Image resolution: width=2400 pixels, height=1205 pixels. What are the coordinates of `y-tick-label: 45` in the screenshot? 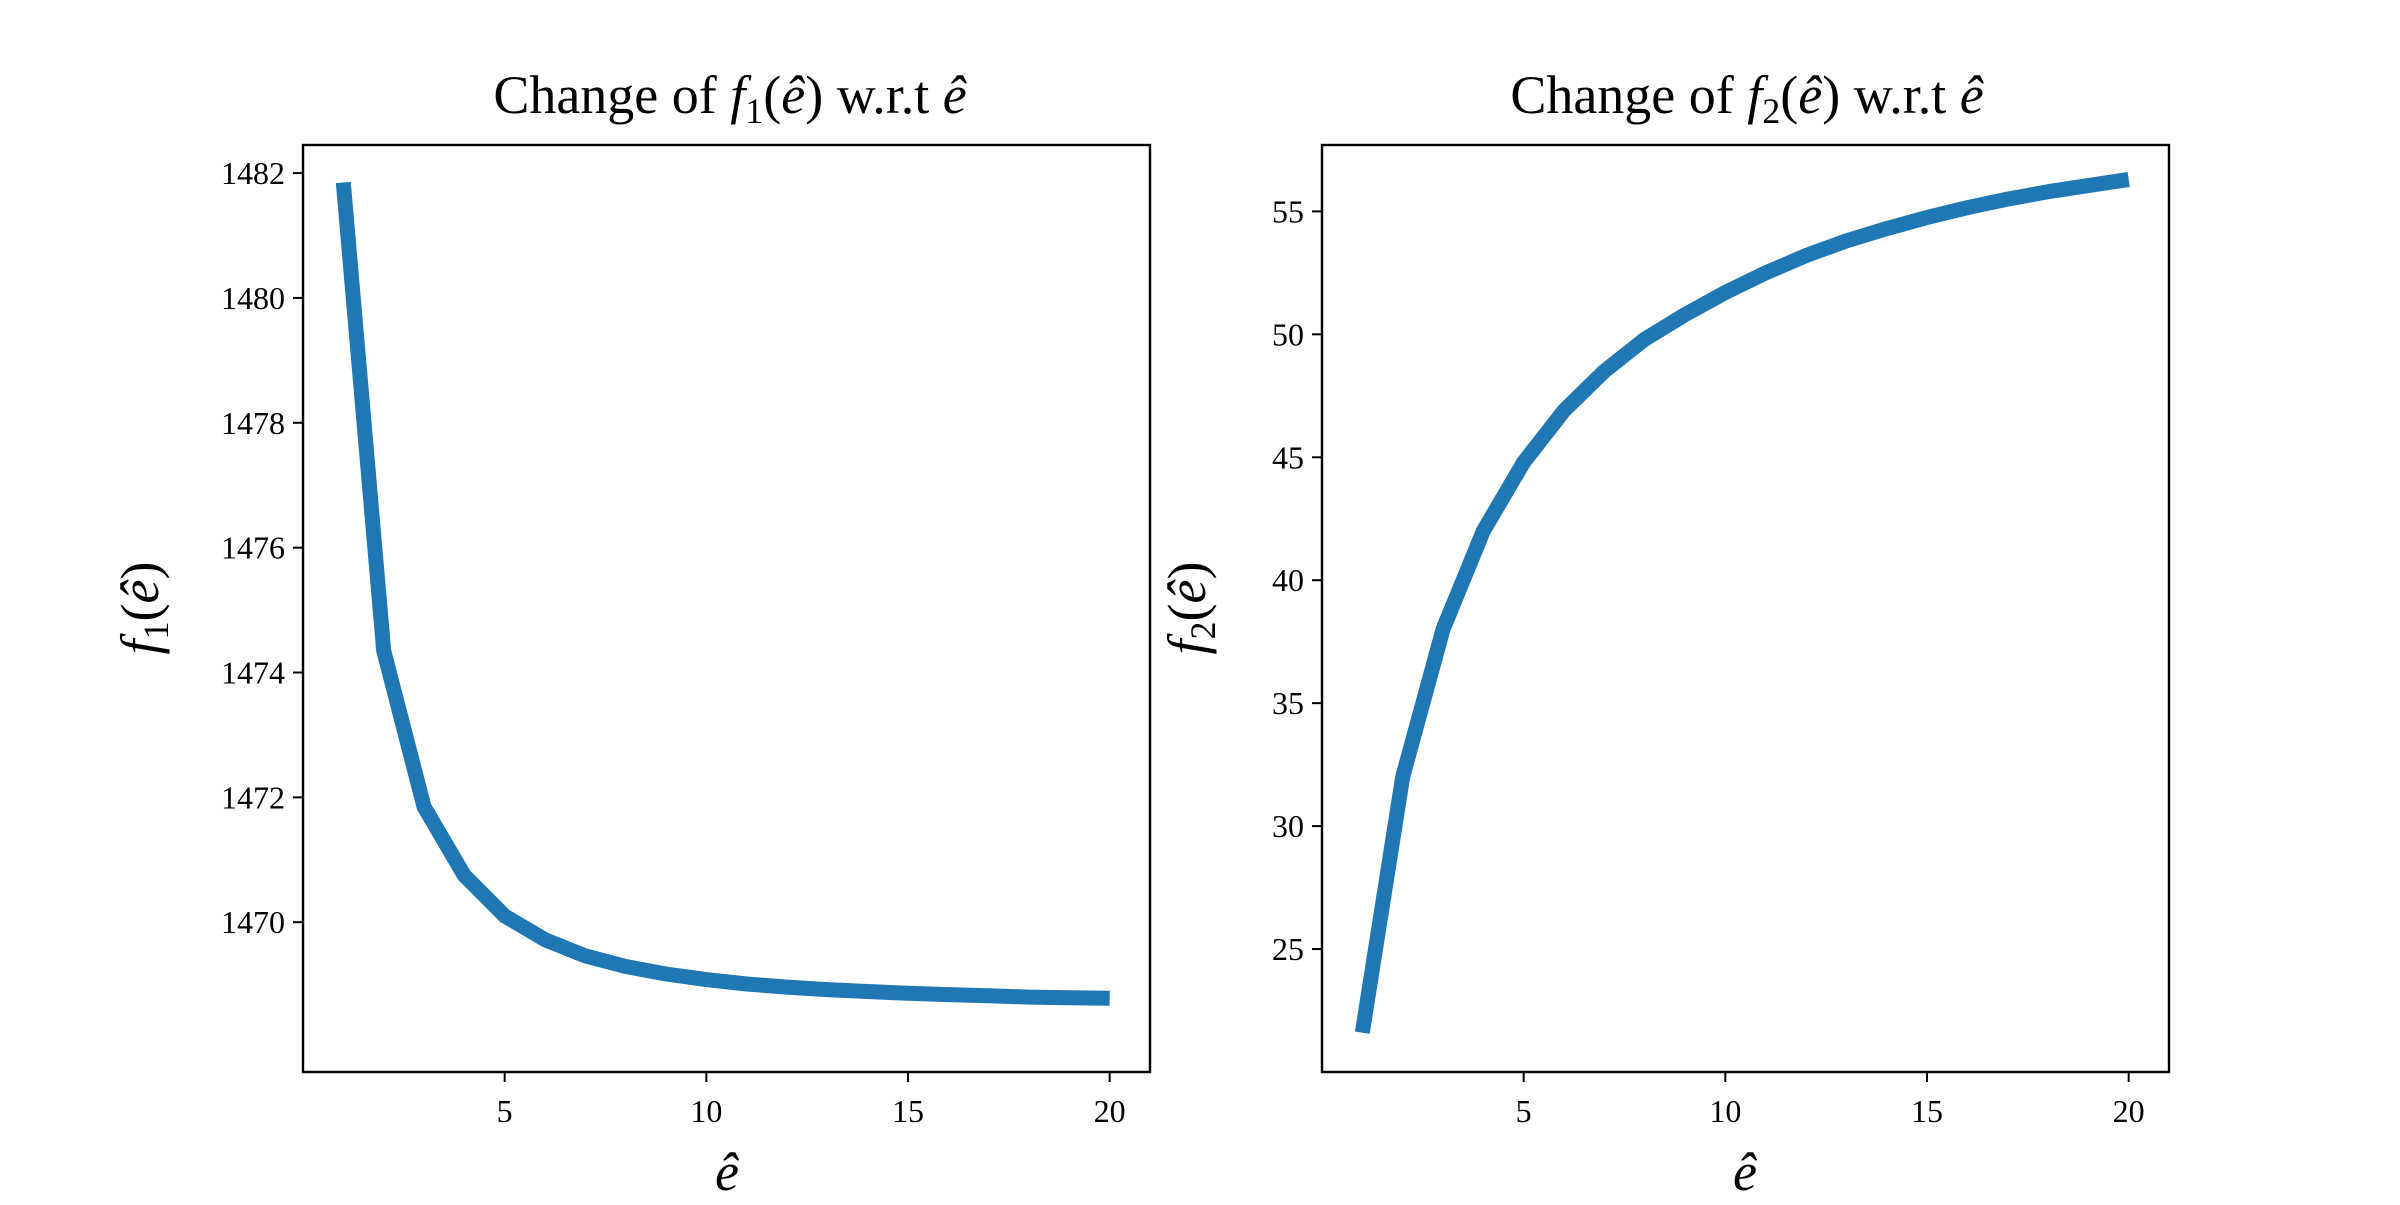 It's located at (1288, 457).